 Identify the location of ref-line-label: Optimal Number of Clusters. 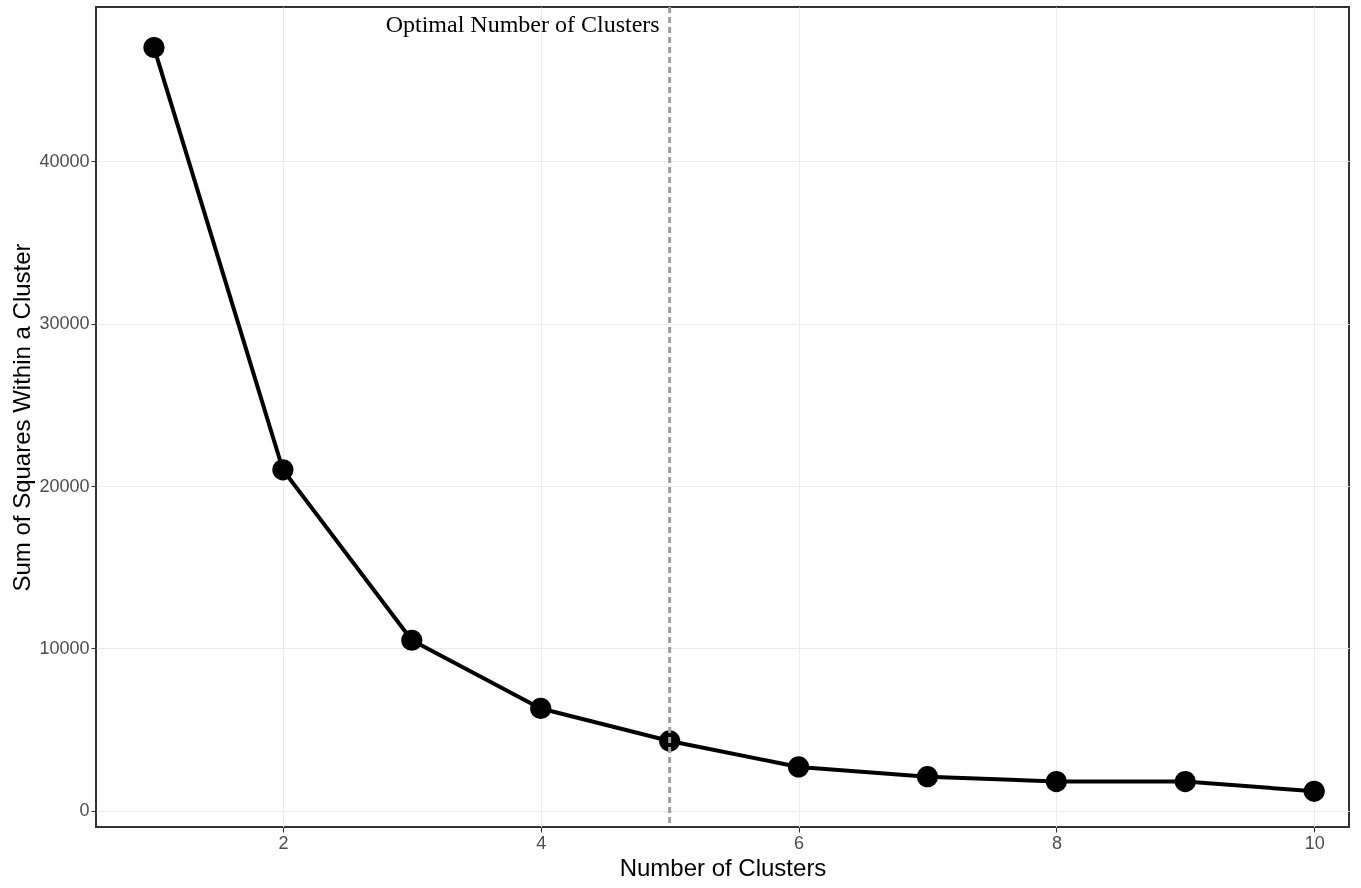
(522, 24).